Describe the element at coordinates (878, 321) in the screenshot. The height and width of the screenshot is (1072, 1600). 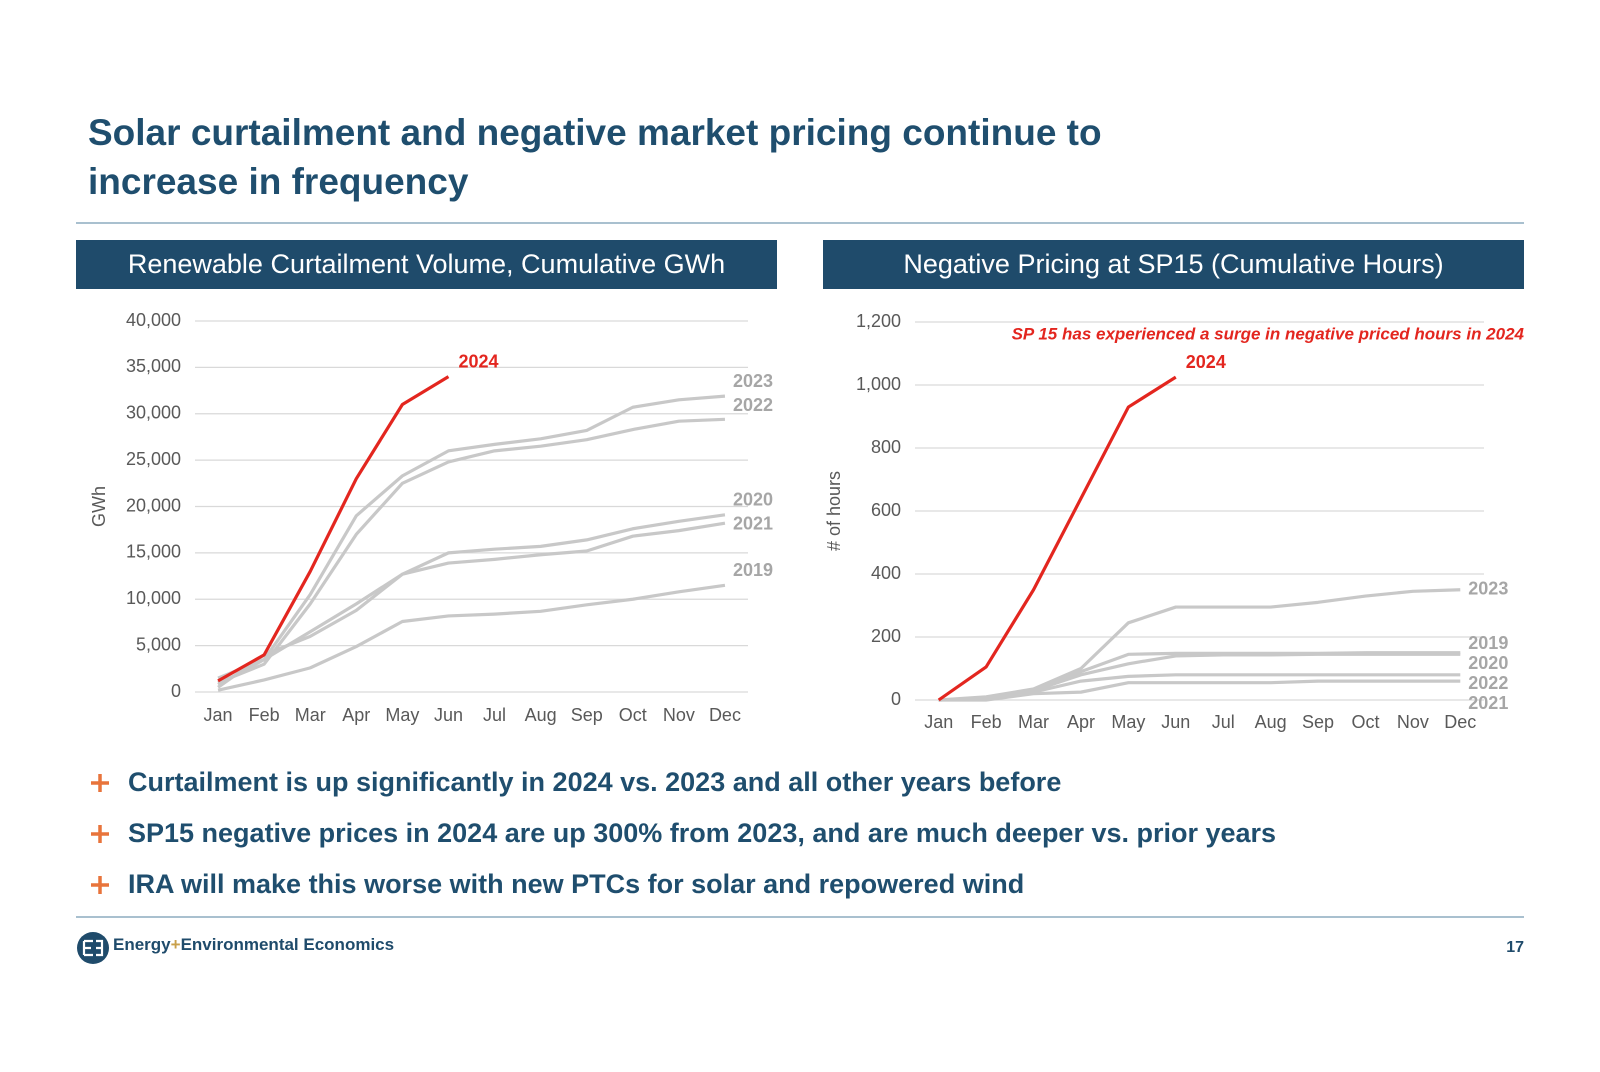
I see `y-tick-label: 1,200` at that location.